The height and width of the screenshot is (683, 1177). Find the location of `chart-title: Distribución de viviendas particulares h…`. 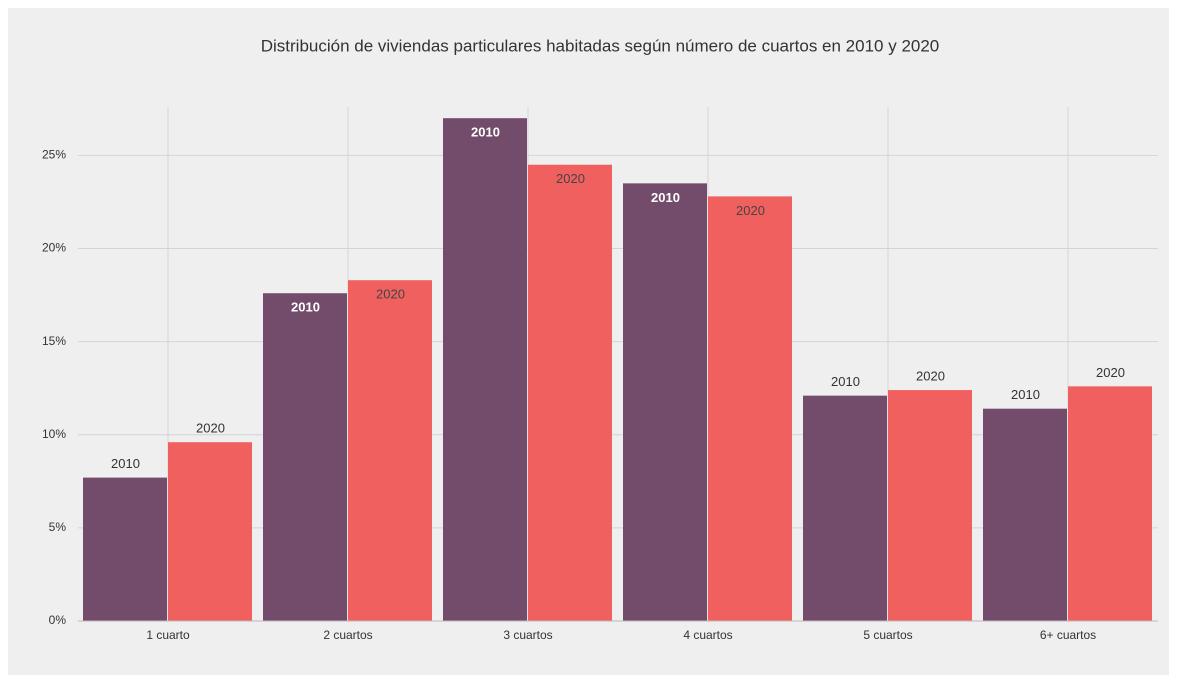

chart-title: Distribución de viviendas particulares h… is located at coordinates (600, 45).